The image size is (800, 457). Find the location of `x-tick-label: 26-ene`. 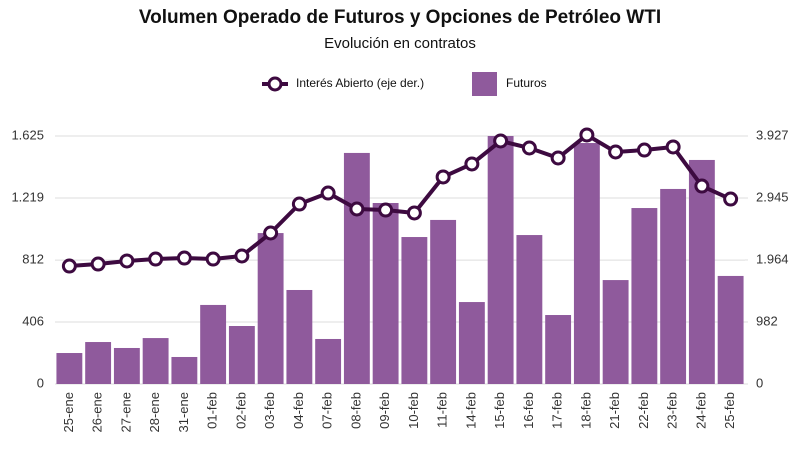

x-tick-label: 26-ene is located at coordinates (97, 412).